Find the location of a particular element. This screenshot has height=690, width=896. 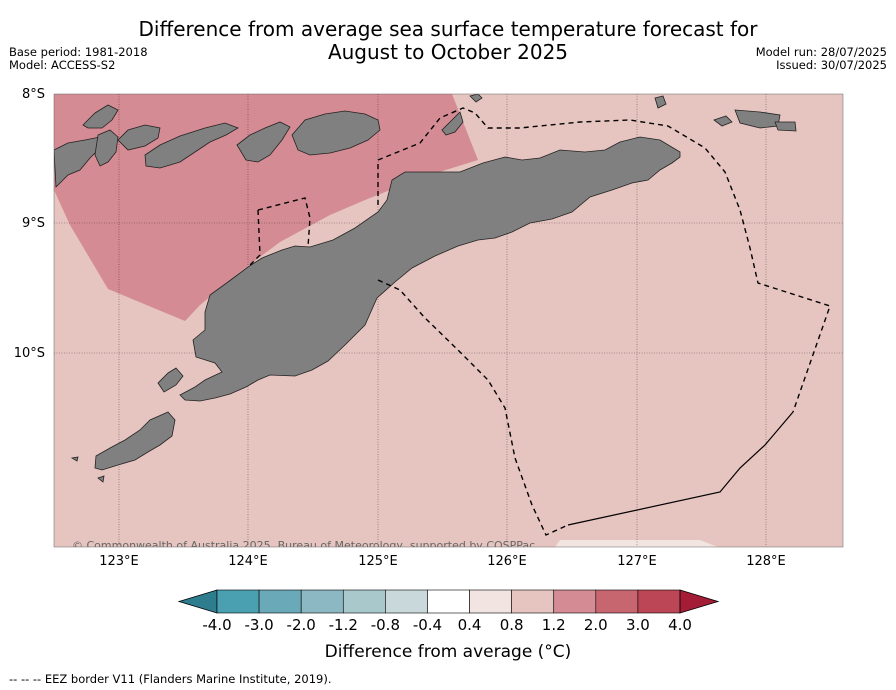

pantar-island is located at coordinates (106, 148).